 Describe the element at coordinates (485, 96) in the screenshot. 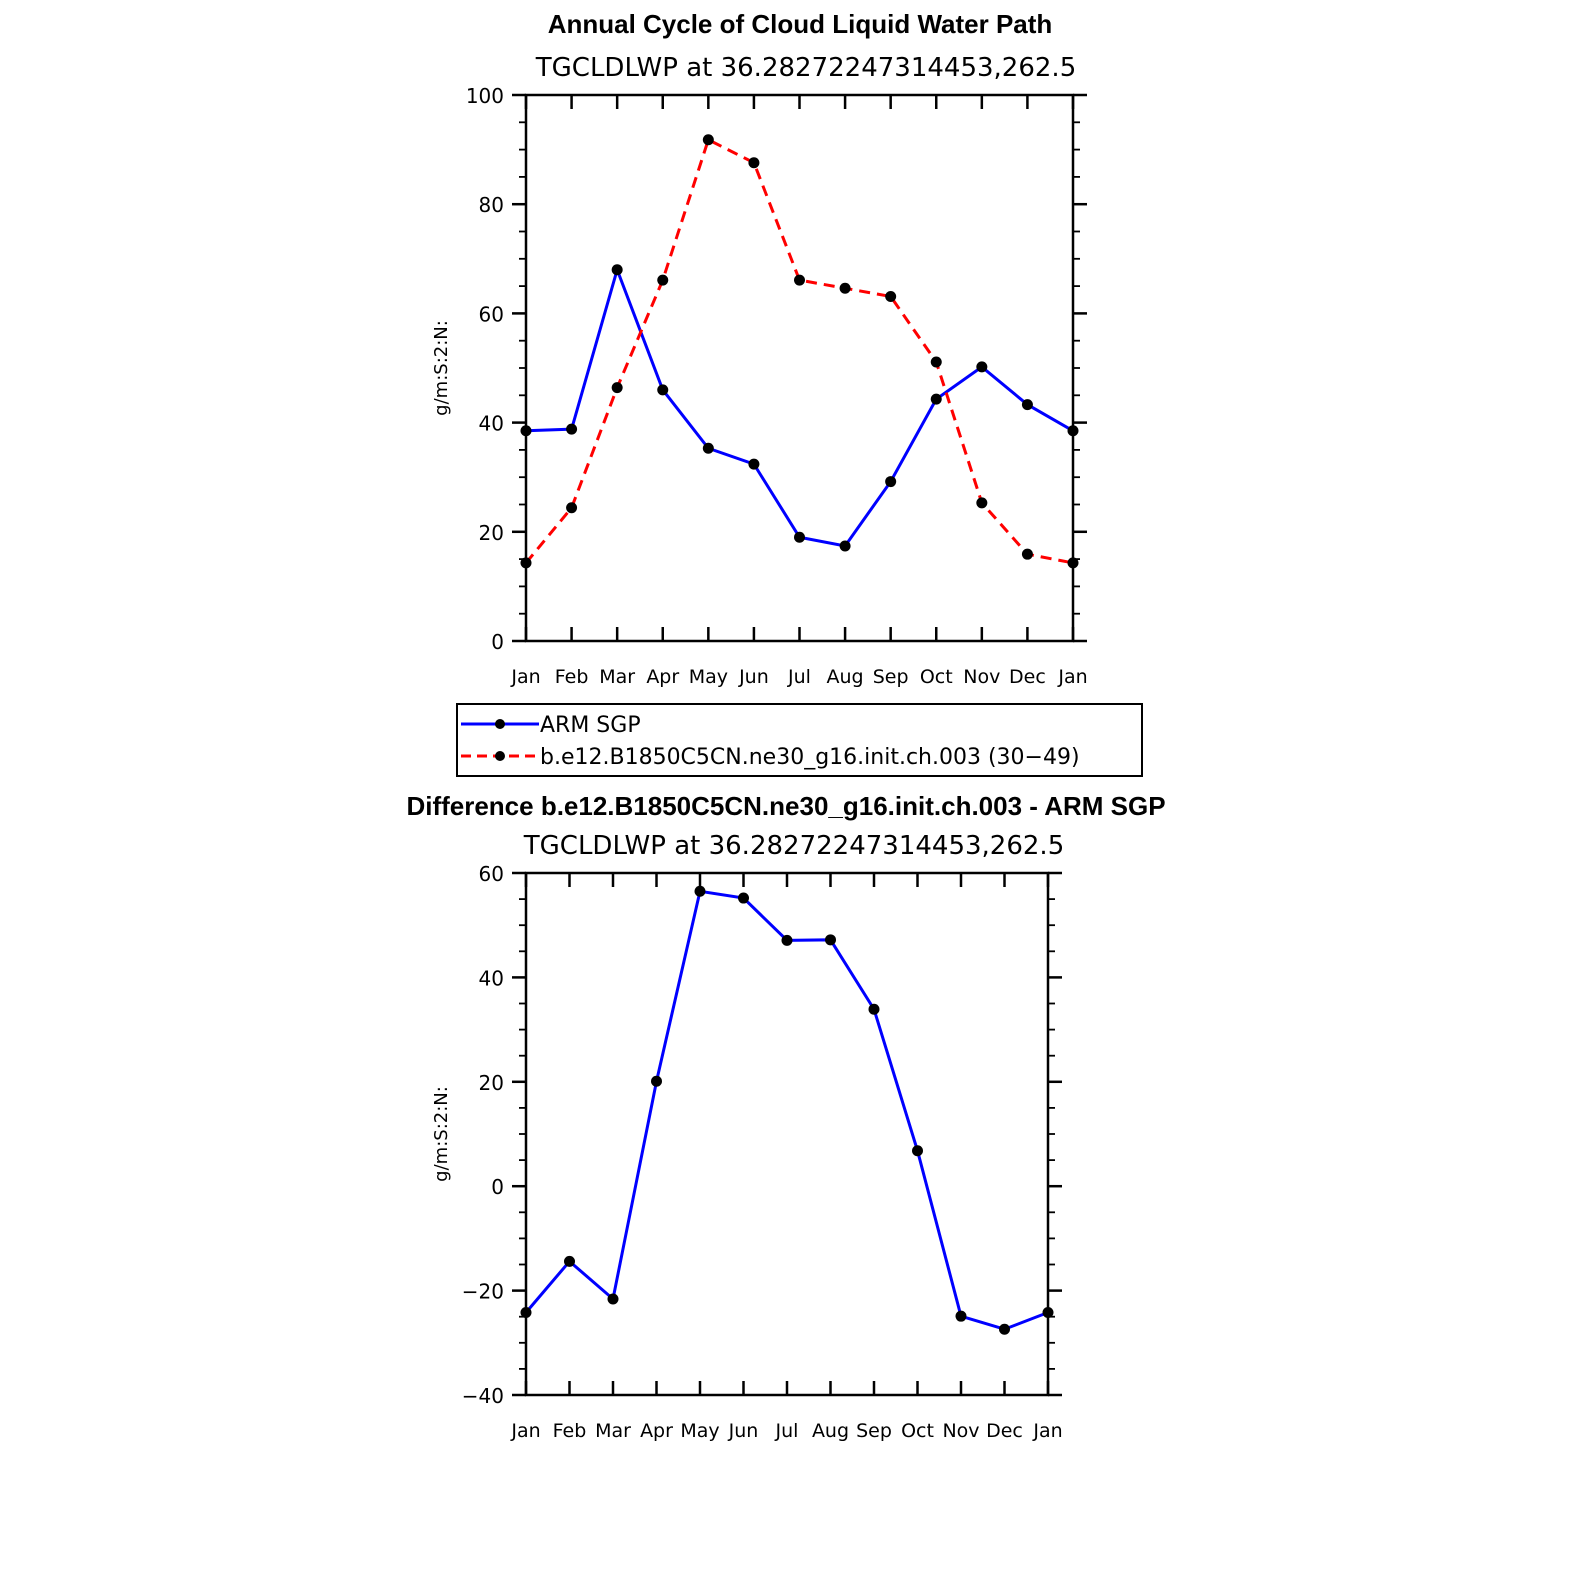

I see `y-tick-label: 100` at that location.